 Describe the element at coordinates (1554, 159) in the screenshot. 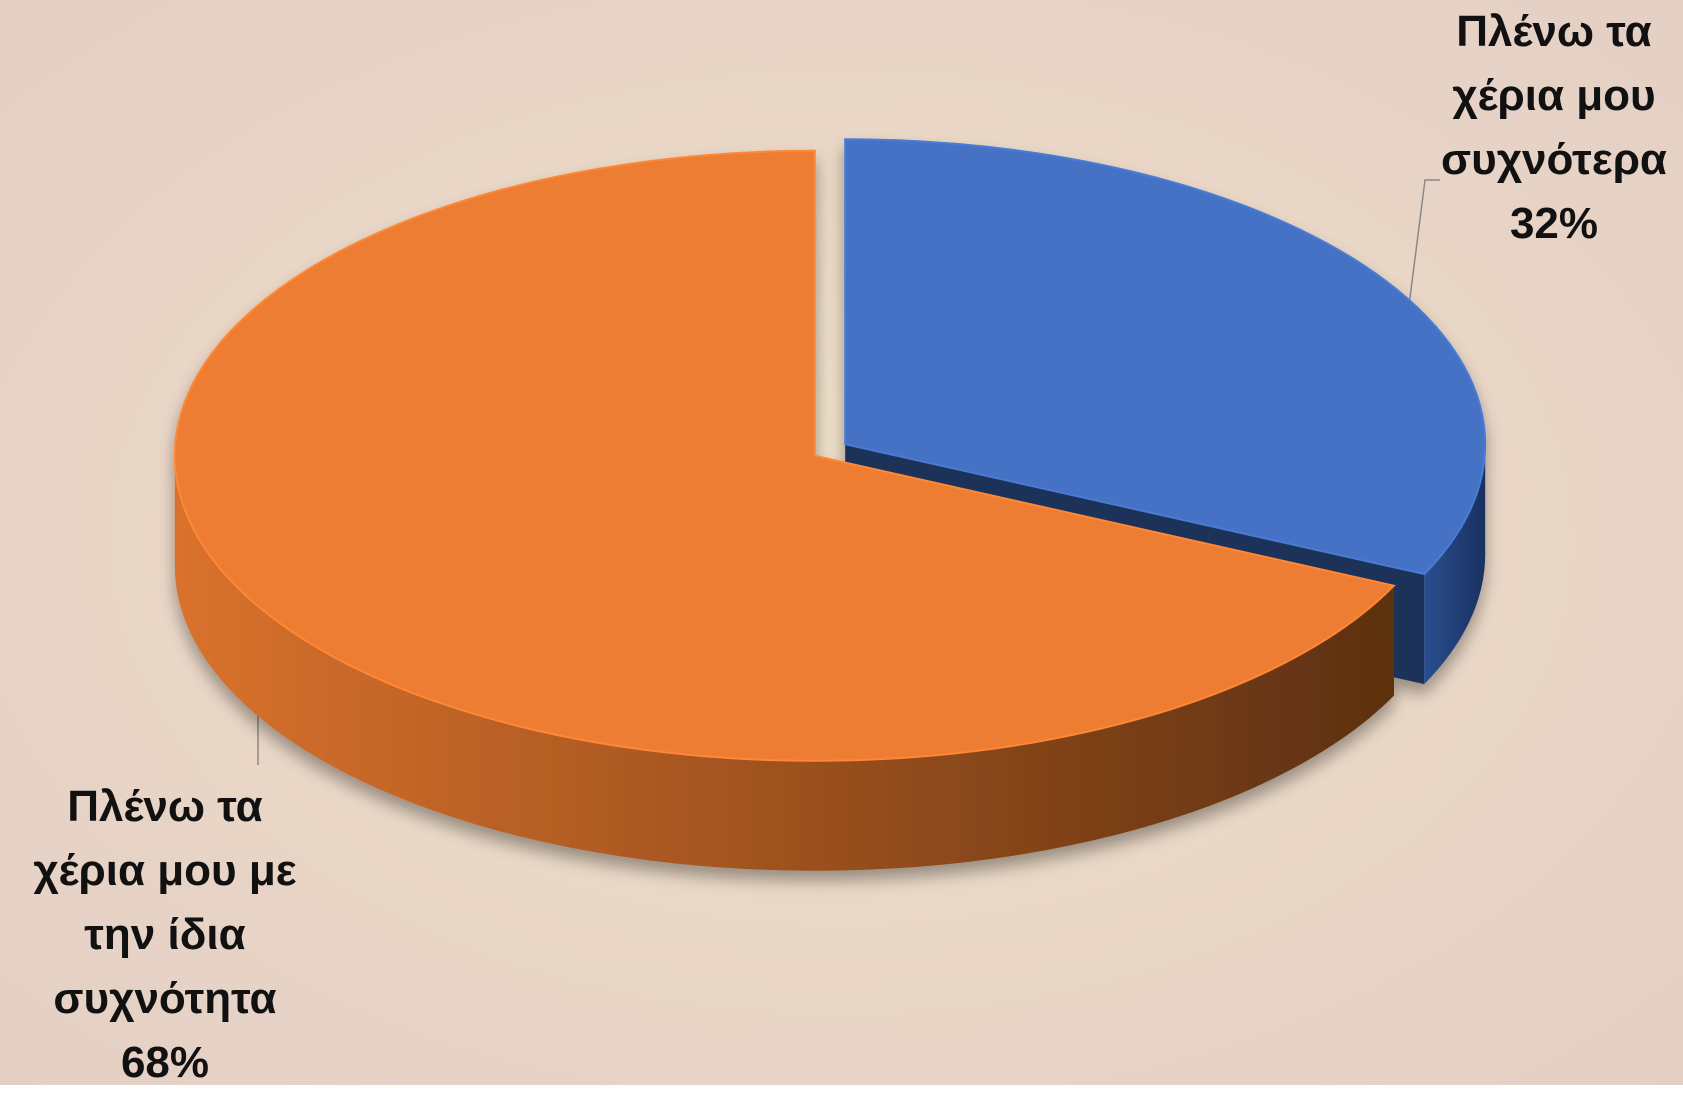

I see `slice-label-line: συχνότερα` at that location.